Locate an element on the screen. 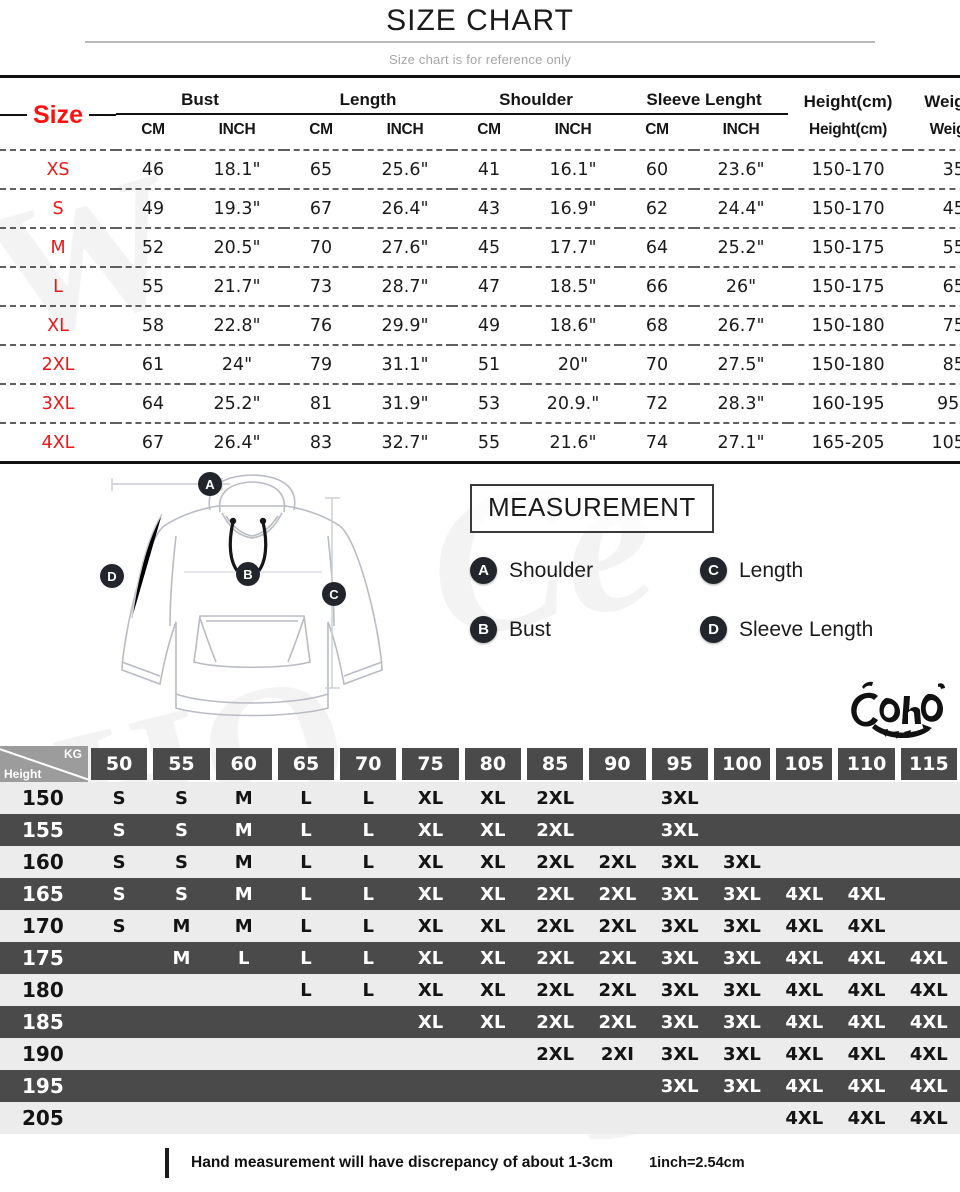 The image size is (960, 1192). matrix-kg-label: 100 is located at coordinates (742, 764).